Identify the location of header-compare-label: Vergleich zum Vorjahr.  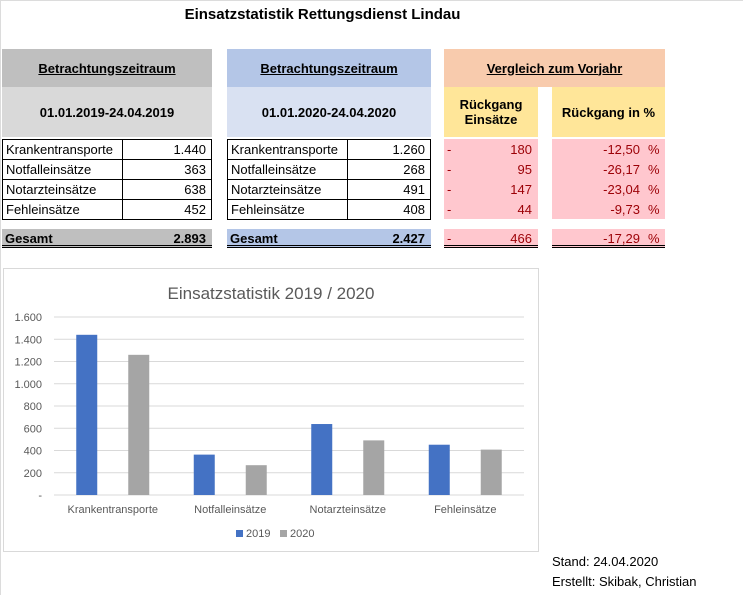
(554, 68).